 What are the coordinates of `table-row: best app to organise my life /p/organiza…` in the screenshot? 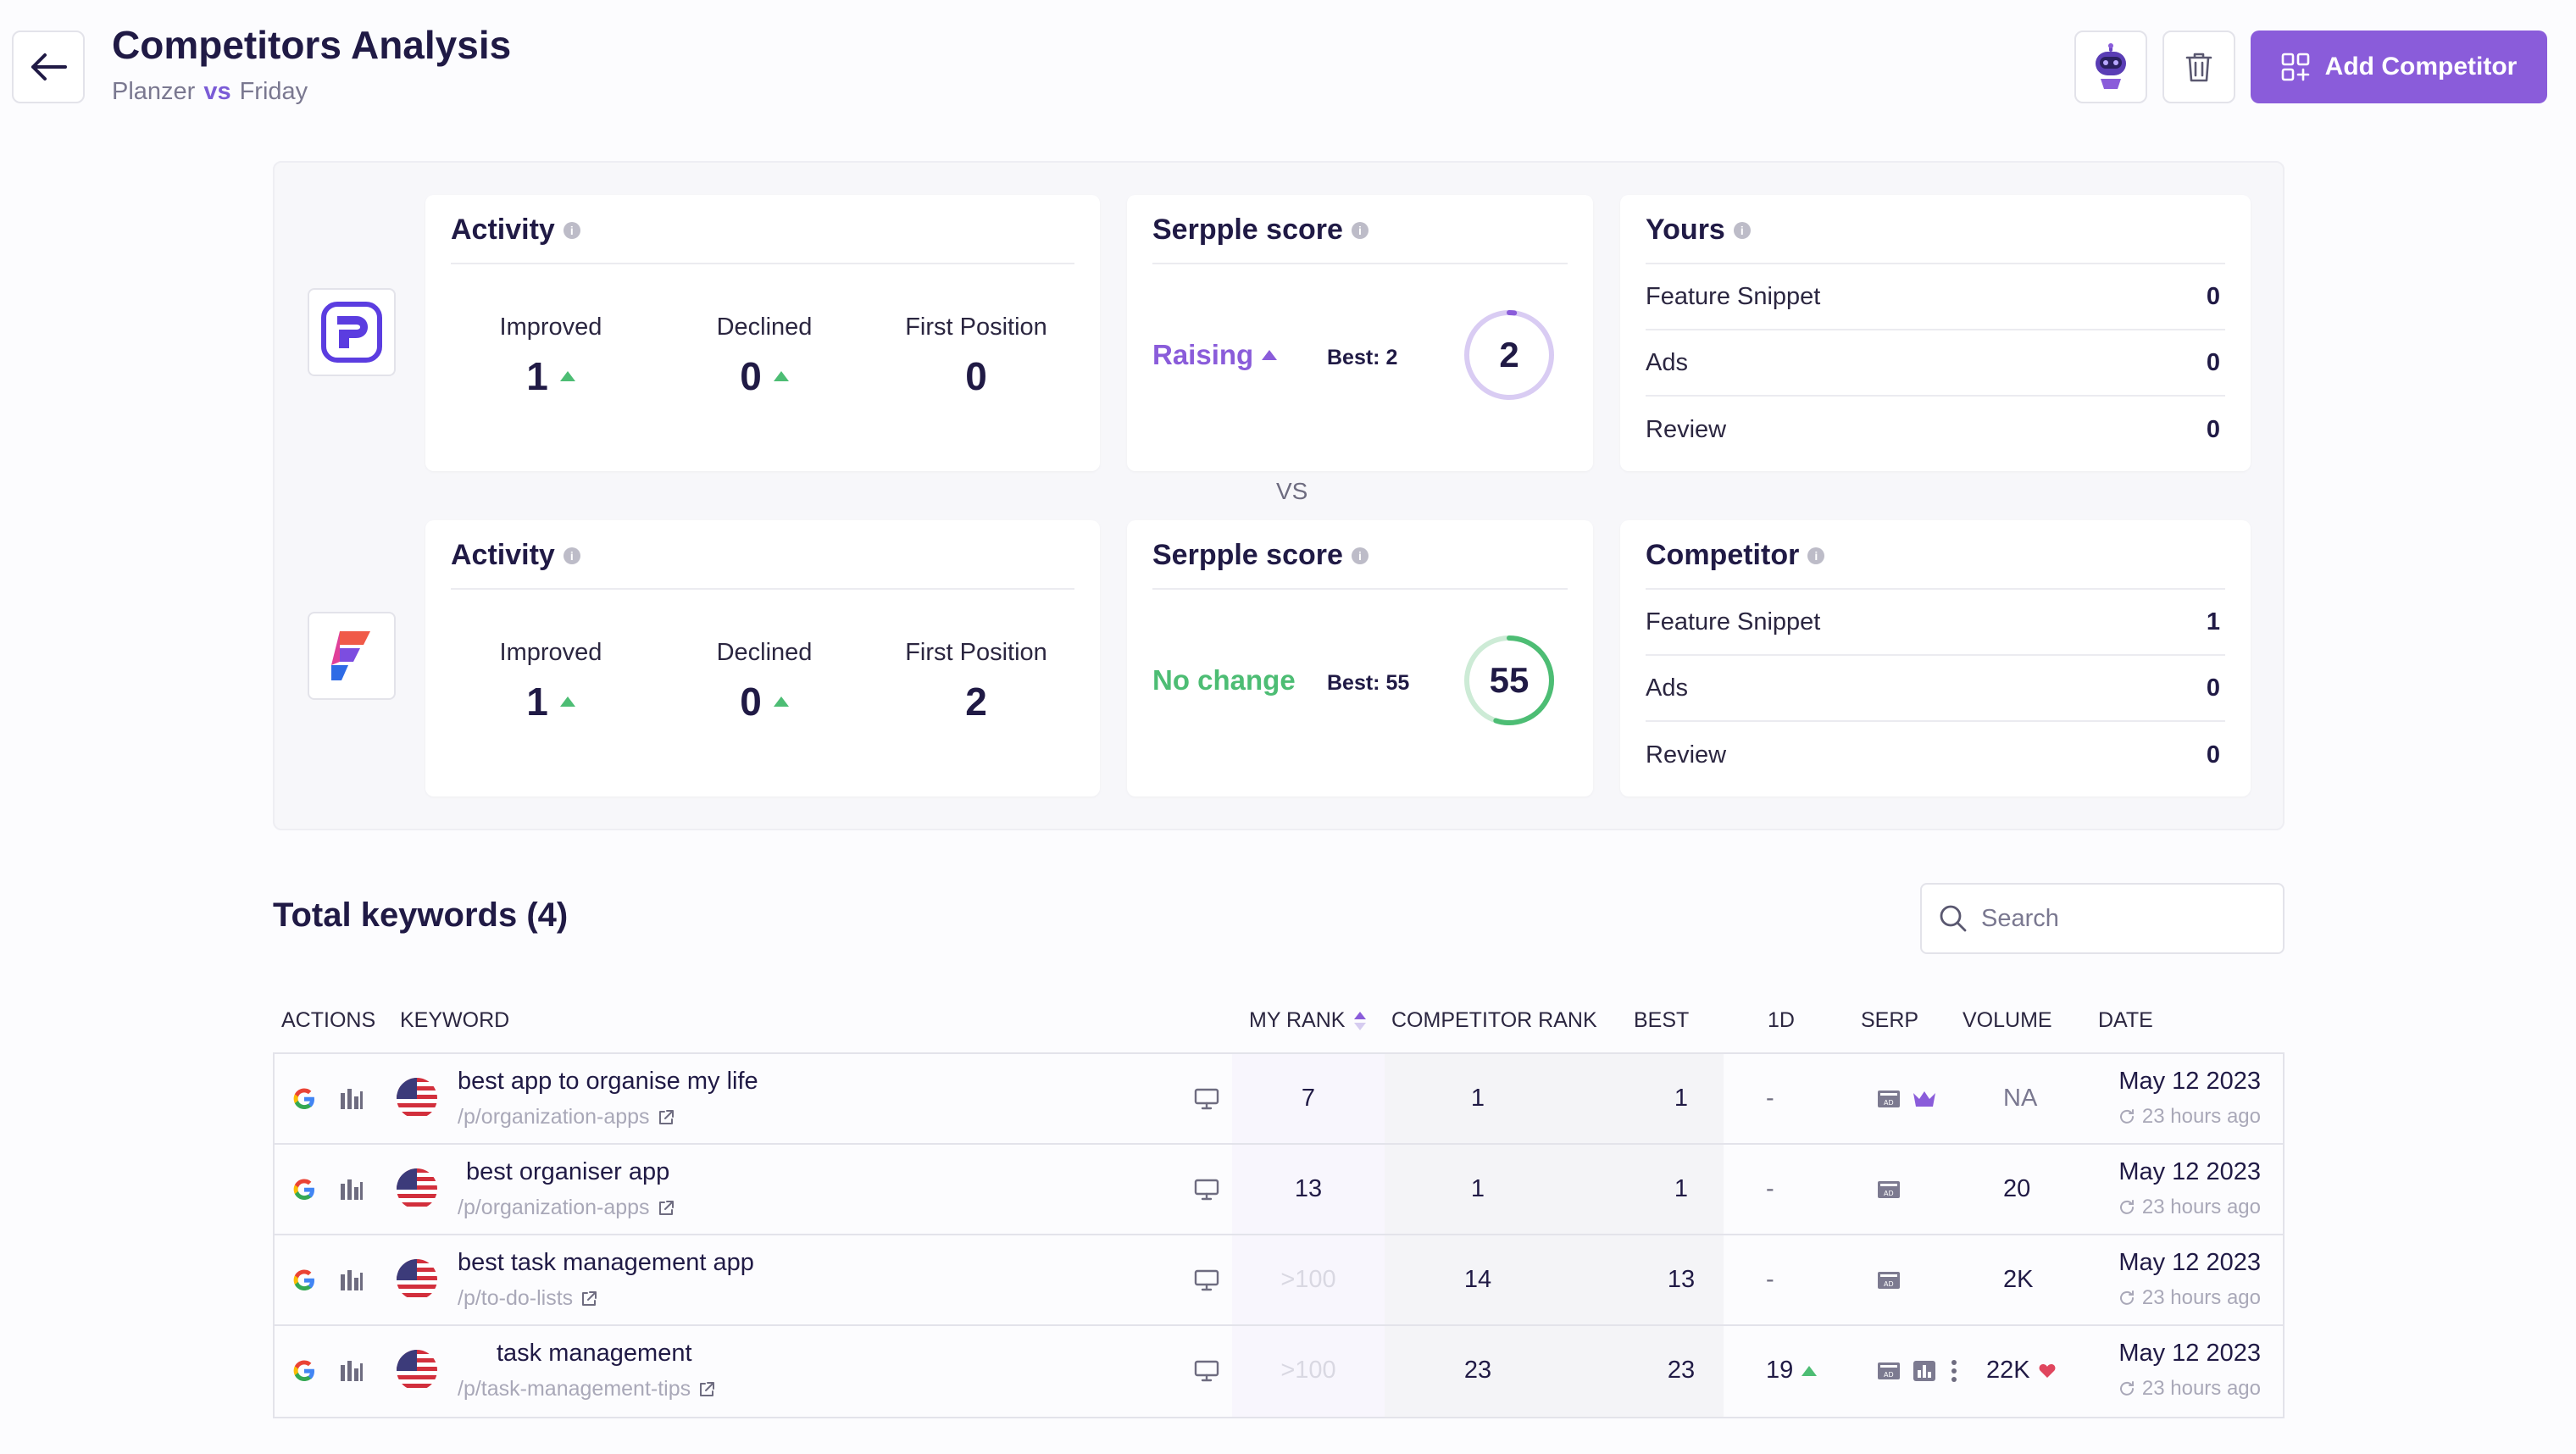 It's located at (1279, 1099).